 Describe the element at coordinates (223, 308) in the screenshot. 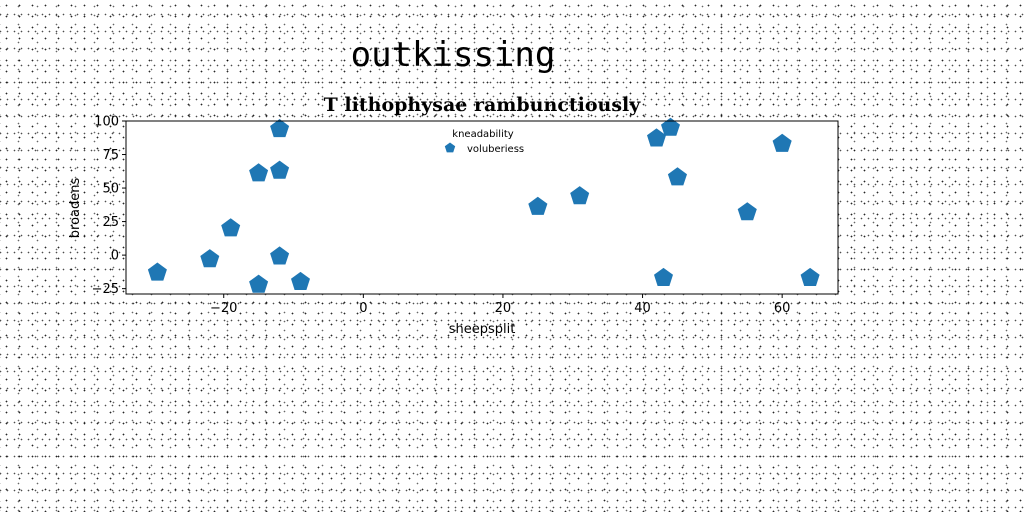

I see `x-tick-label: −20` at that location.